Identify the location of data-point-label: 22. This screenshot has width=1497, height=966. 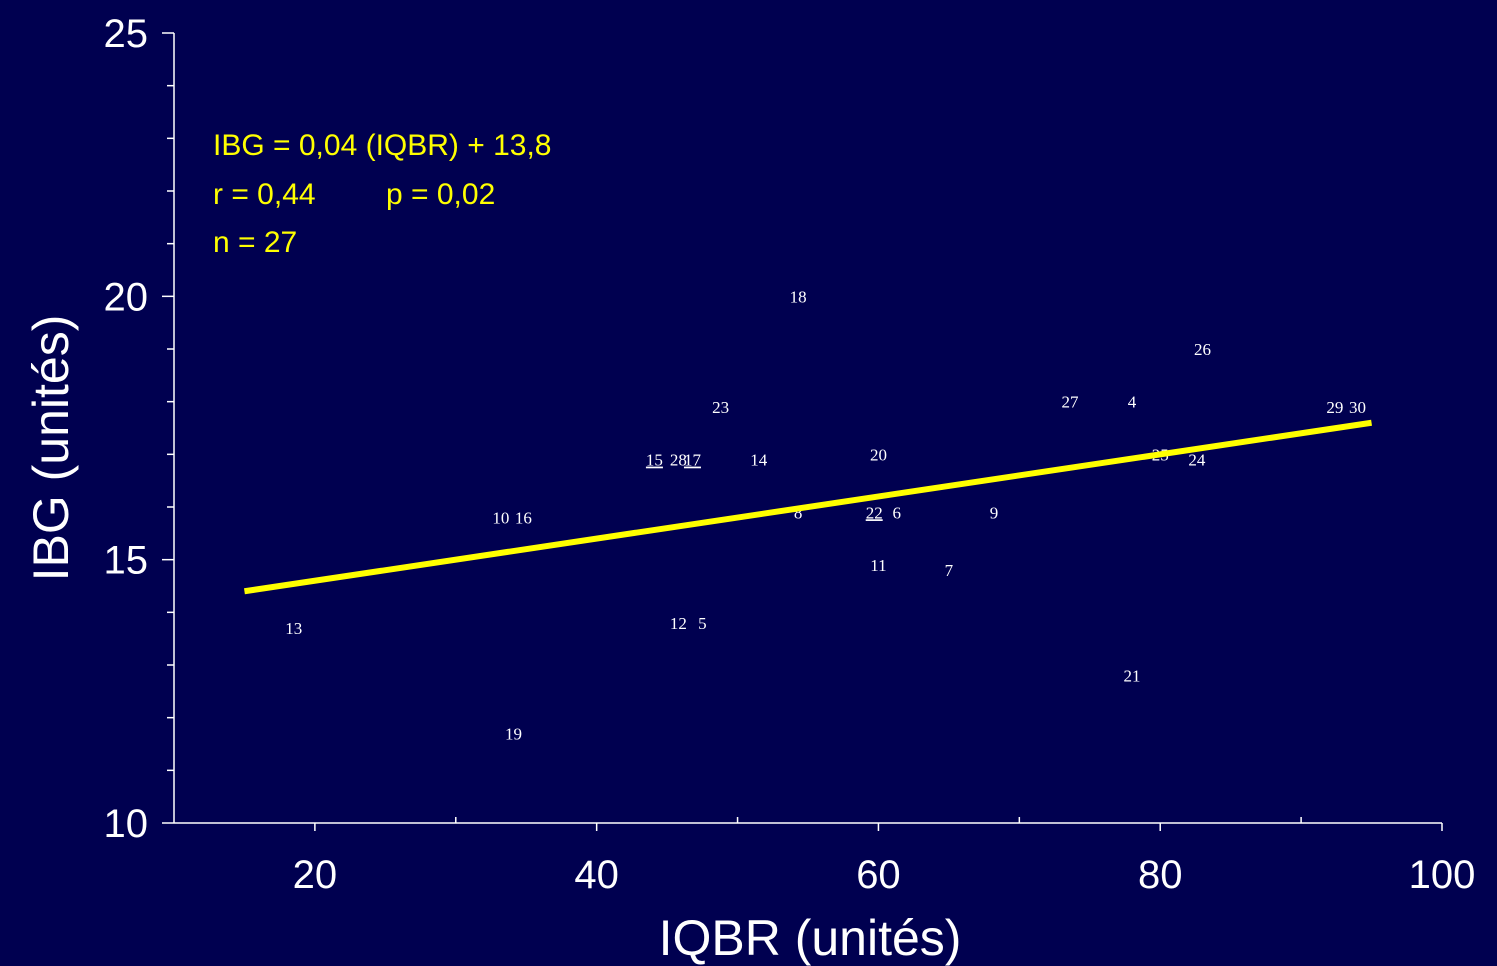
(874, 512).